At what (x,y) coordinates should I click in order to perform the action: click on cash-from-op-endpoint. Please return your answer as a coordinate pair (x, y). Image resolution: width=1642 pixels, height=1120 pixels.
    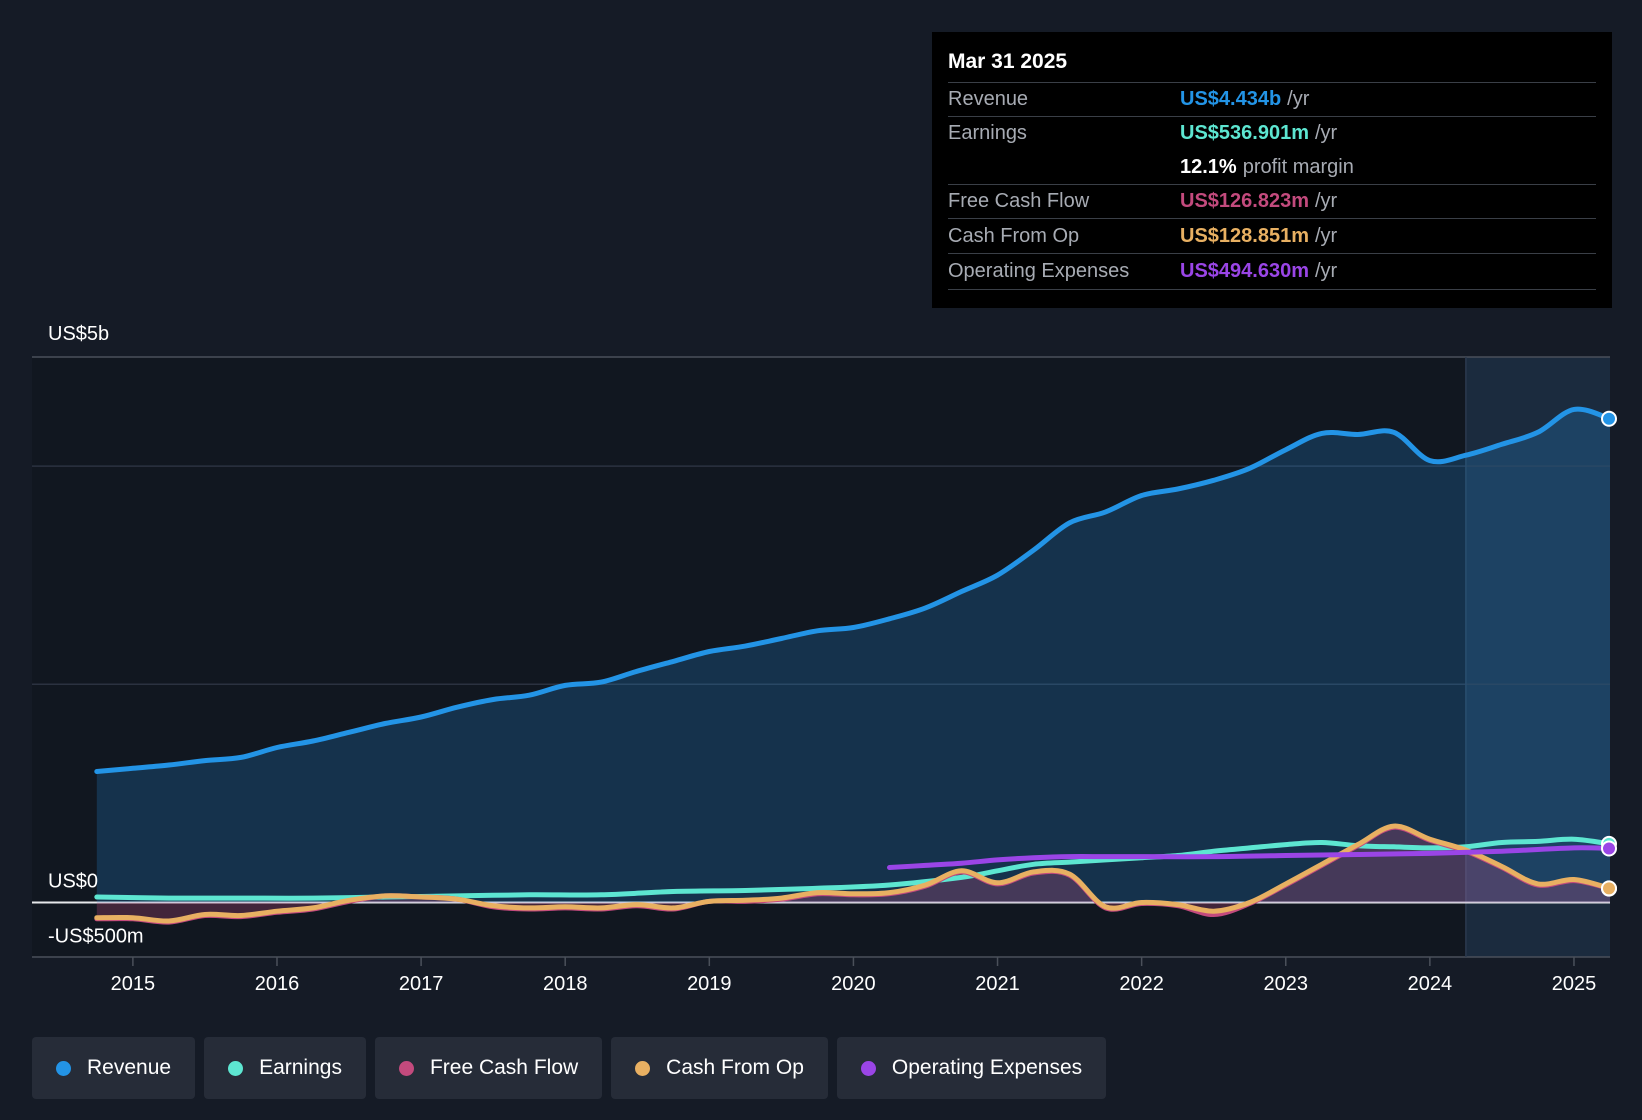
    Looking at the image, I should click on (1609, 888).